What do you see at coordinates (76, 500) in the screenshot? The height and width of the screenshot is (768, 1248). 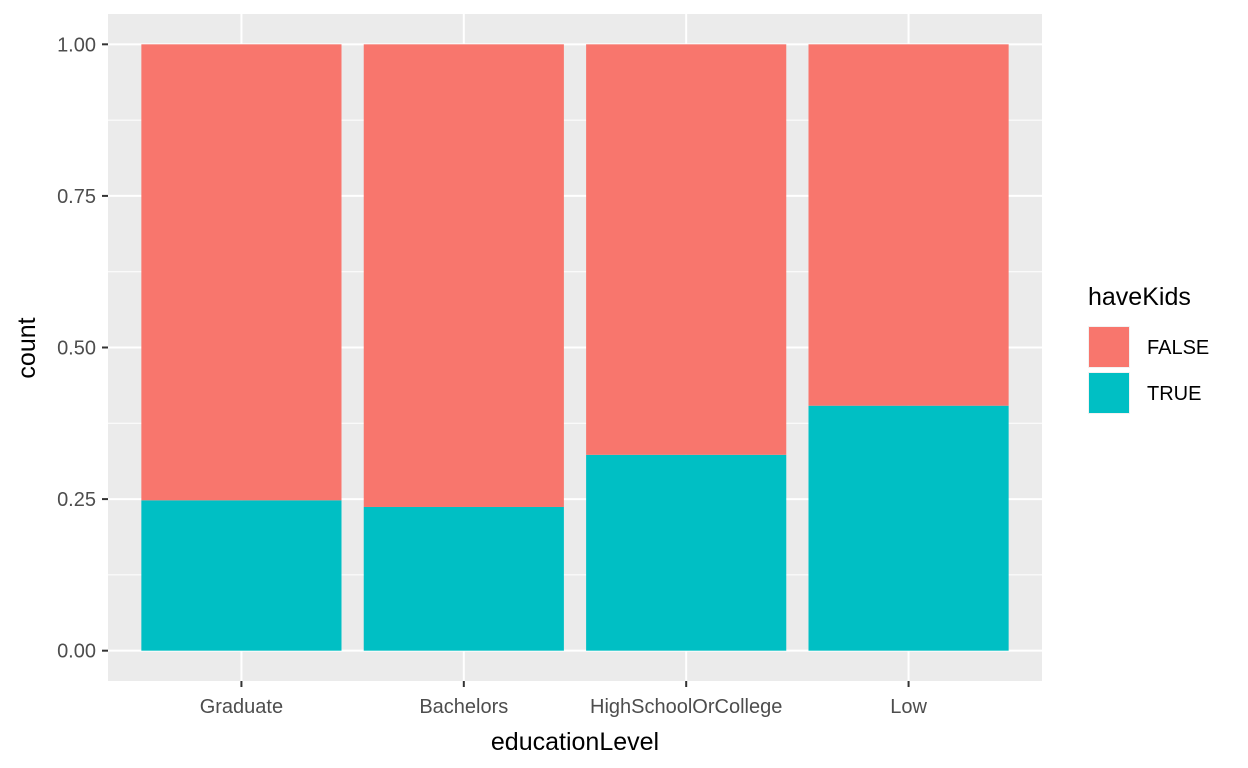 I see `y-tick-label: 0.25` at bounding box center [76, 500].